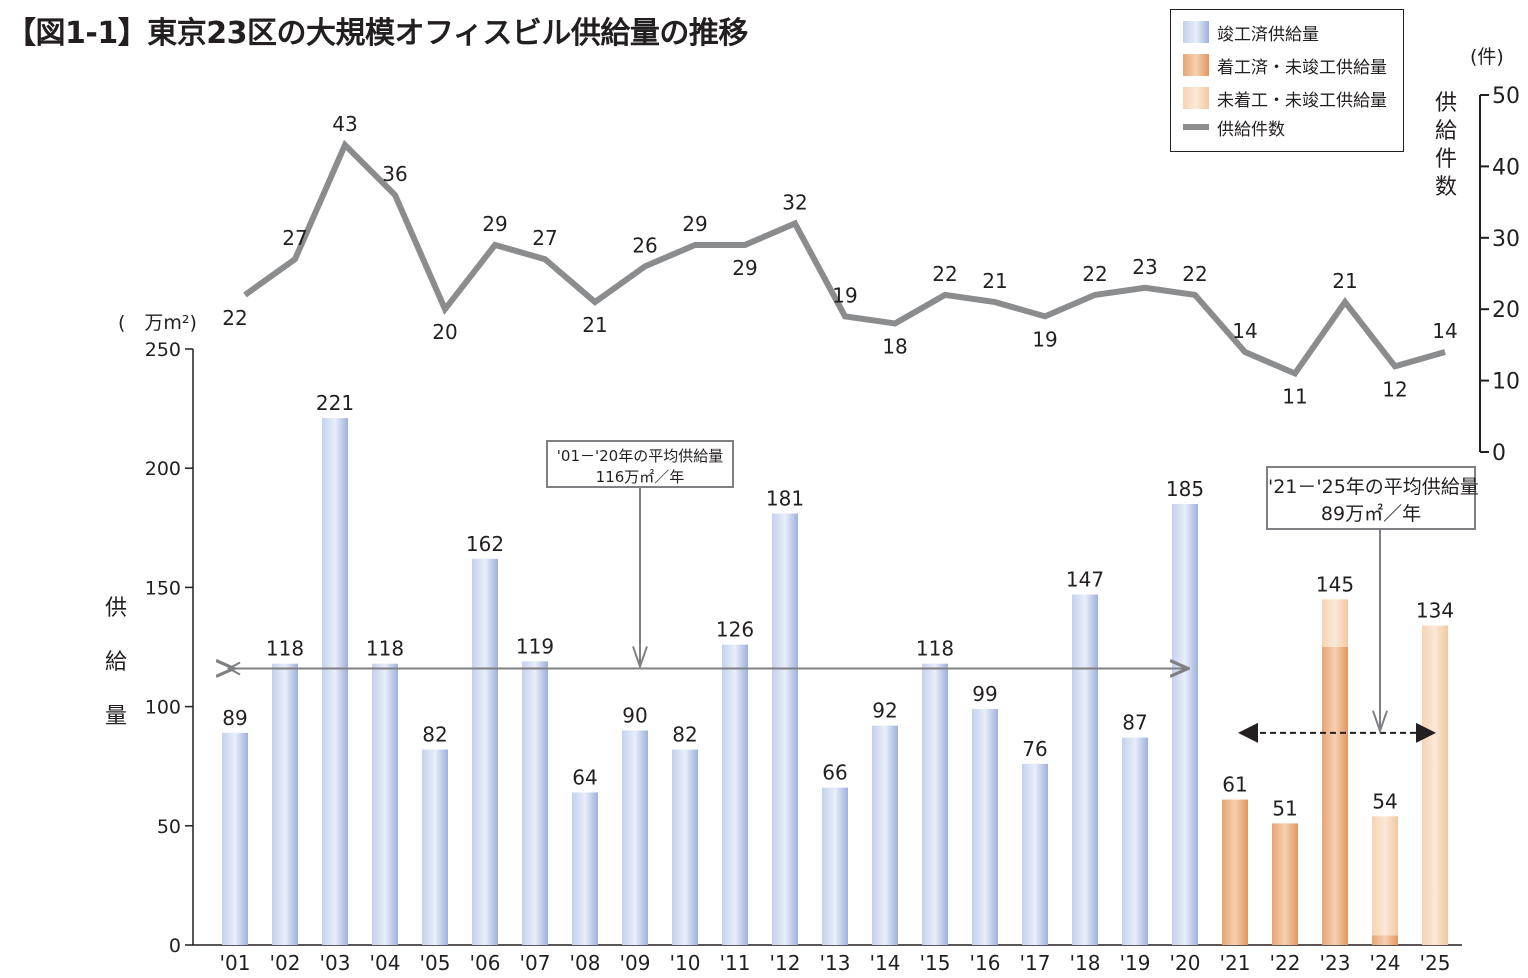 This screenshot has width=1528, height=978. What do you see at coordinates (1445, 187) in the screenshot?
I see `right-axis-label-char-4: 数` at bounding box center [1445, 187].